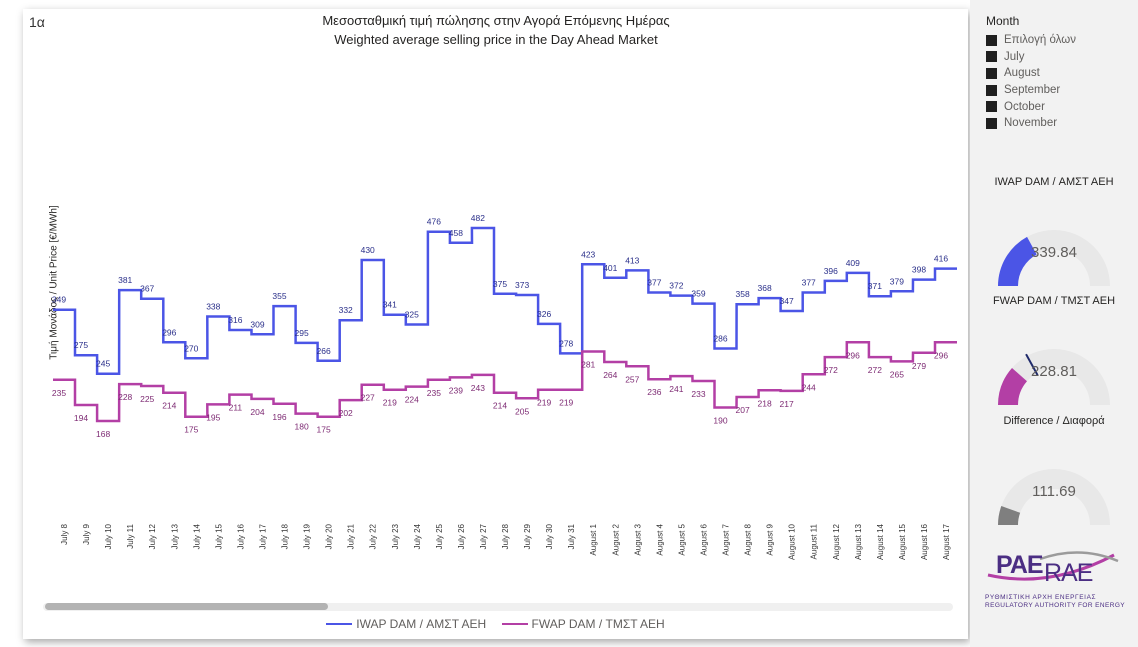  I want to click on data-label: 347, so click(787, 301).